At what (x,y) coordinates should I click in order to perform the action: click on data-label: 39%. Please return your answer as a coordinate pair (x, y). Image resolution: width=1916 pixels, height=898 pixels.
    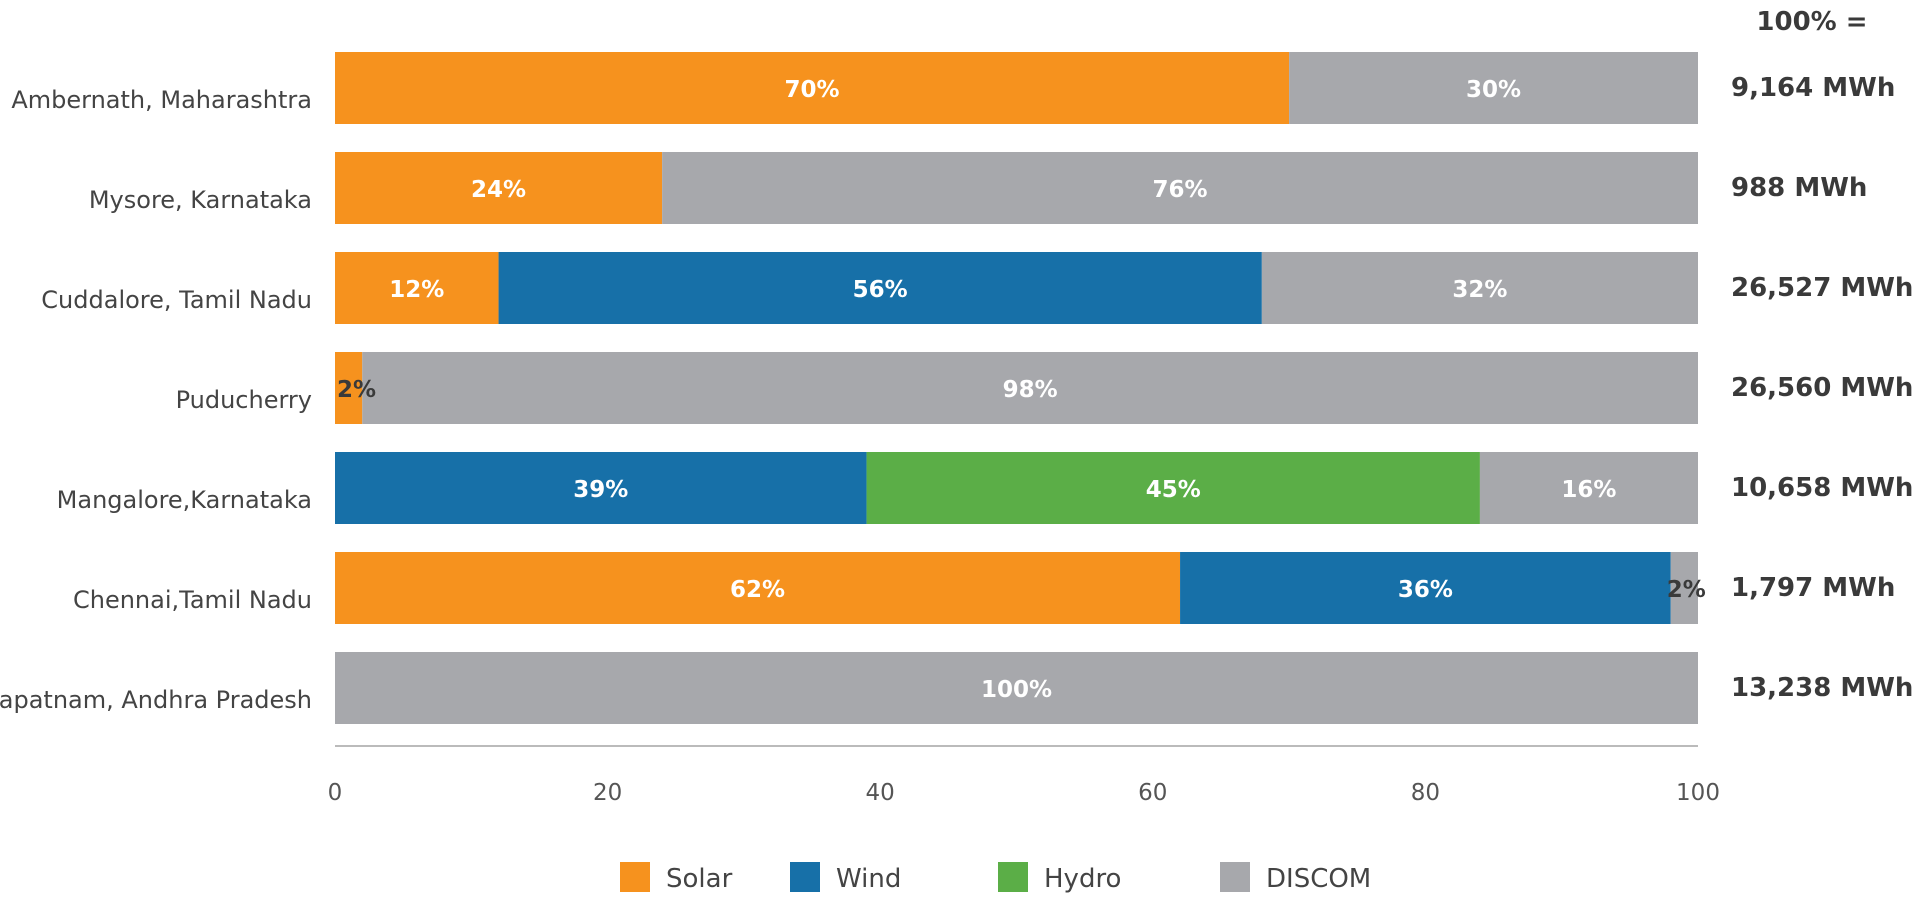
    Looking at the image, I should click on (600, 490).